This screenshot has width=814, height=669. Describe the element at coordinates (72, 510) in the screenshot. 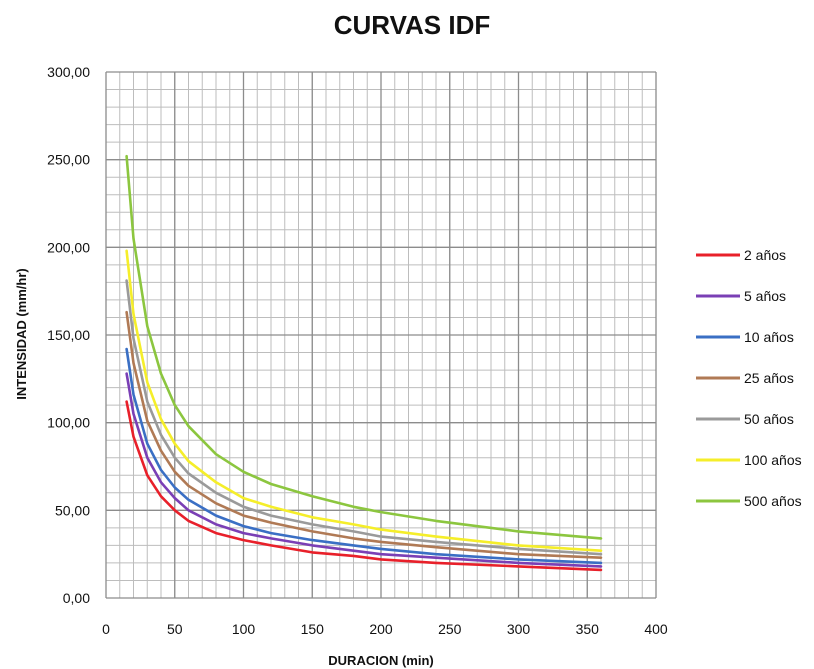

I see `y-tick-label: 50,00` at that location.